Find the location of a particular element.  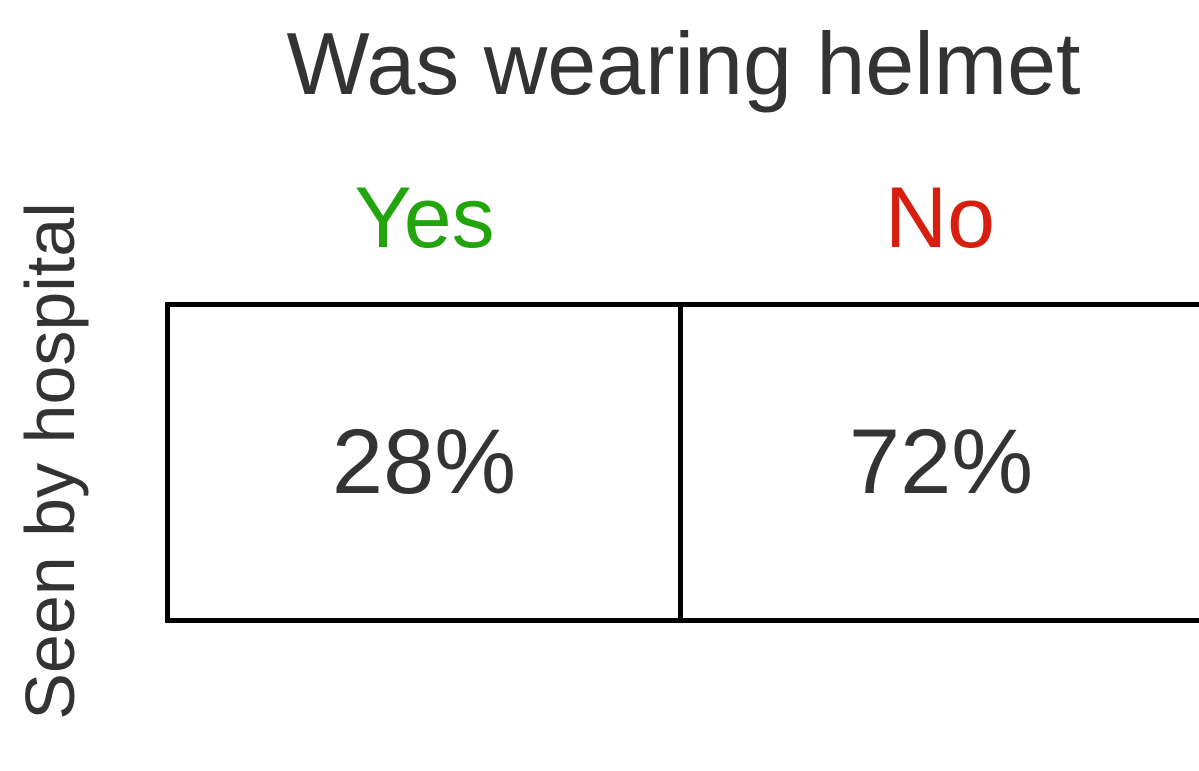

cell-value-no: 72% is located at coordinates (941, 462).